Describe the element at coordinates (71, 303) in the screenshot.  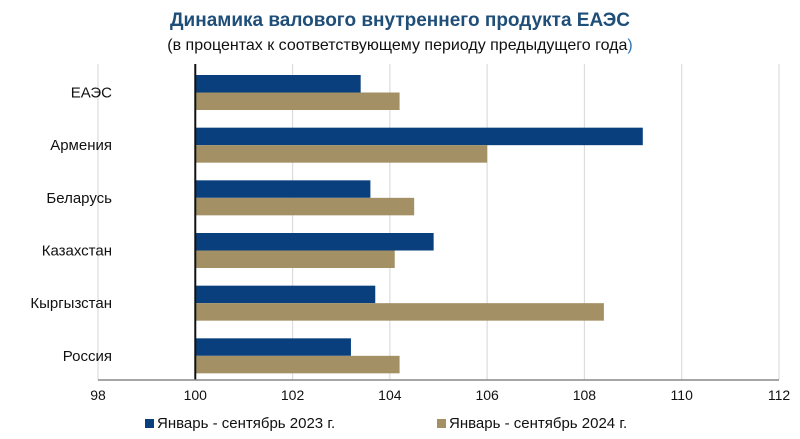
I see `category-label: Кыргызстан` at that location.